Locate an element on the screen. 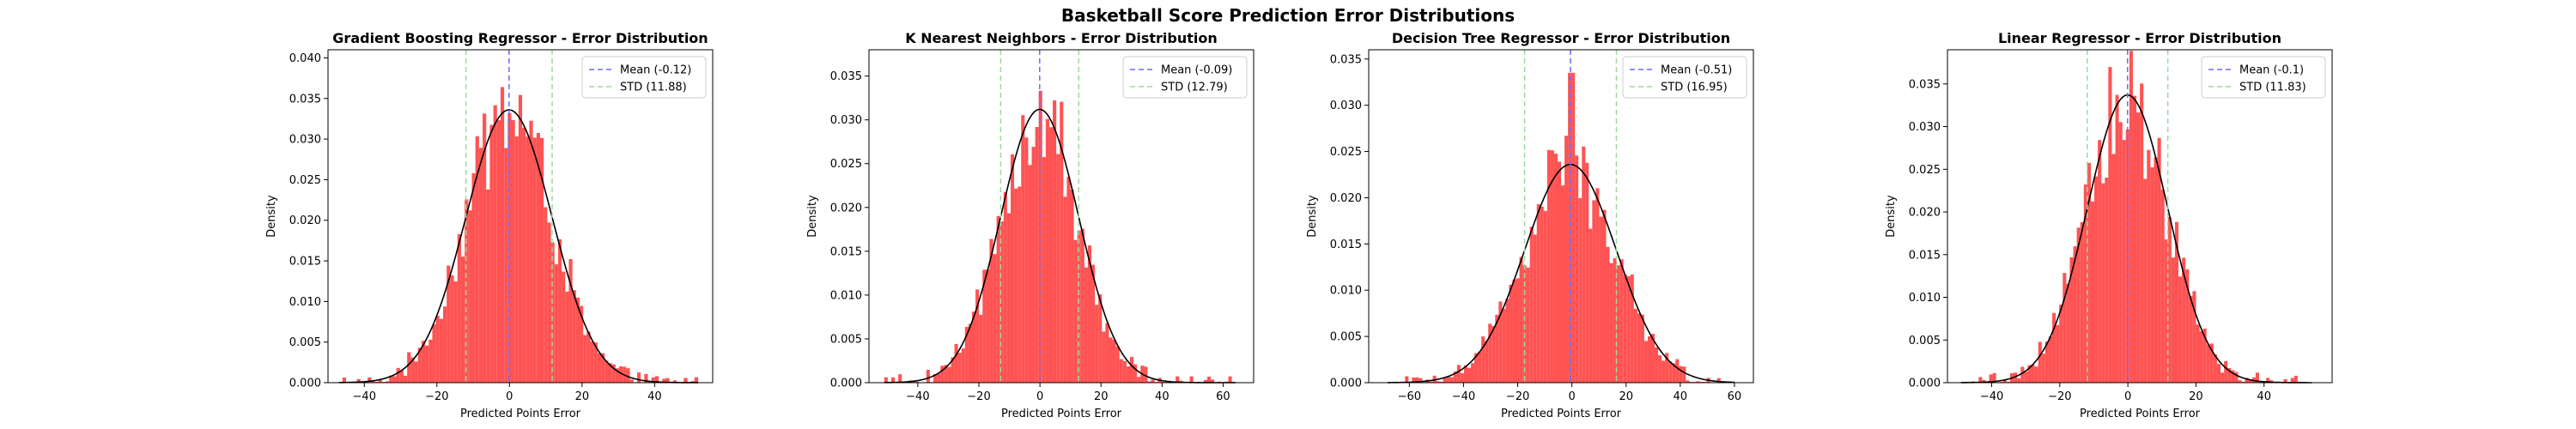 Image resolution: width=2576 pixels, height=429 pixels. legend-std-label: STD (12.79) is located at coordinates (1195, 88).